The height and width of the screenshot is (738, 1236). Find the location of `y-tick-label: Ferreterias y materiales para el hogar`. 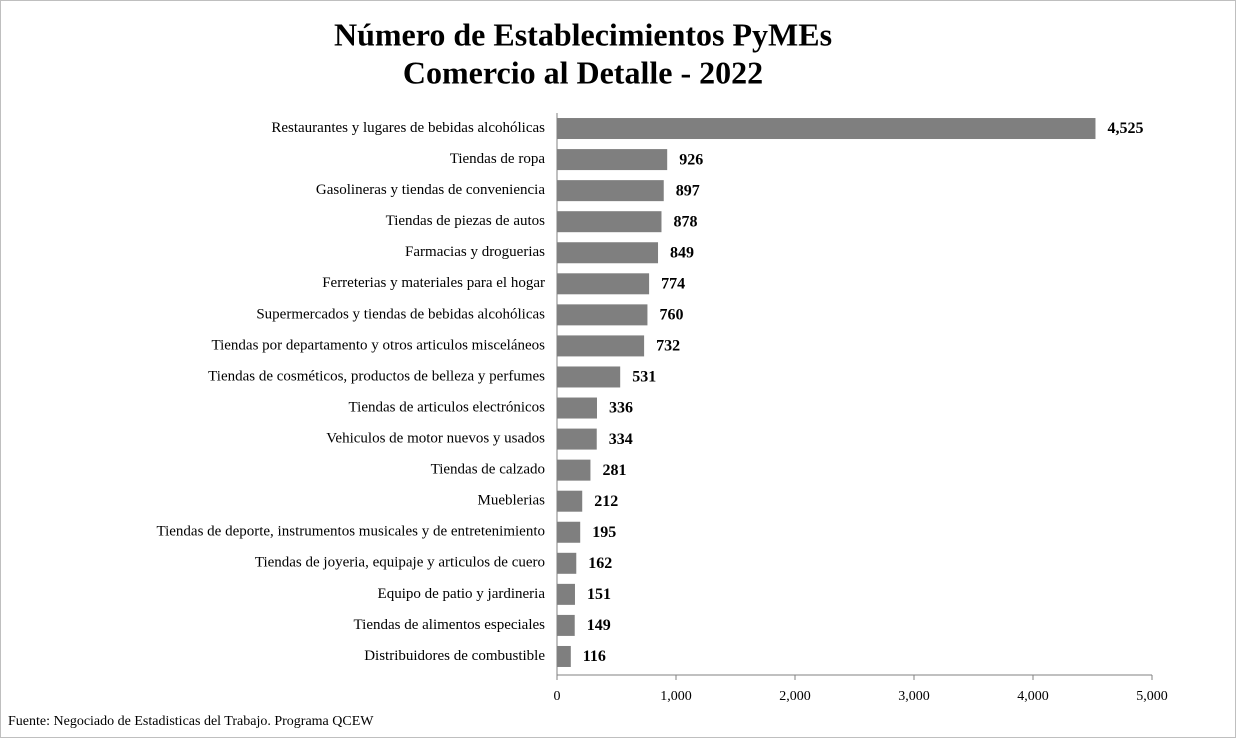

y-tick-label: Ferreterias y materiales para el hogar is located at coordinates (433, 283).